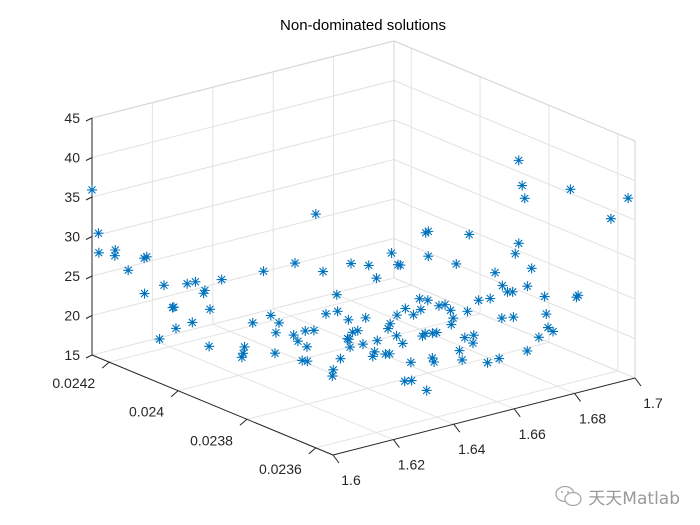  What do you see at coordinates (243, 198) in the screenshot?
I see `back-wall-grid-line` at bounding box center [243, 198].